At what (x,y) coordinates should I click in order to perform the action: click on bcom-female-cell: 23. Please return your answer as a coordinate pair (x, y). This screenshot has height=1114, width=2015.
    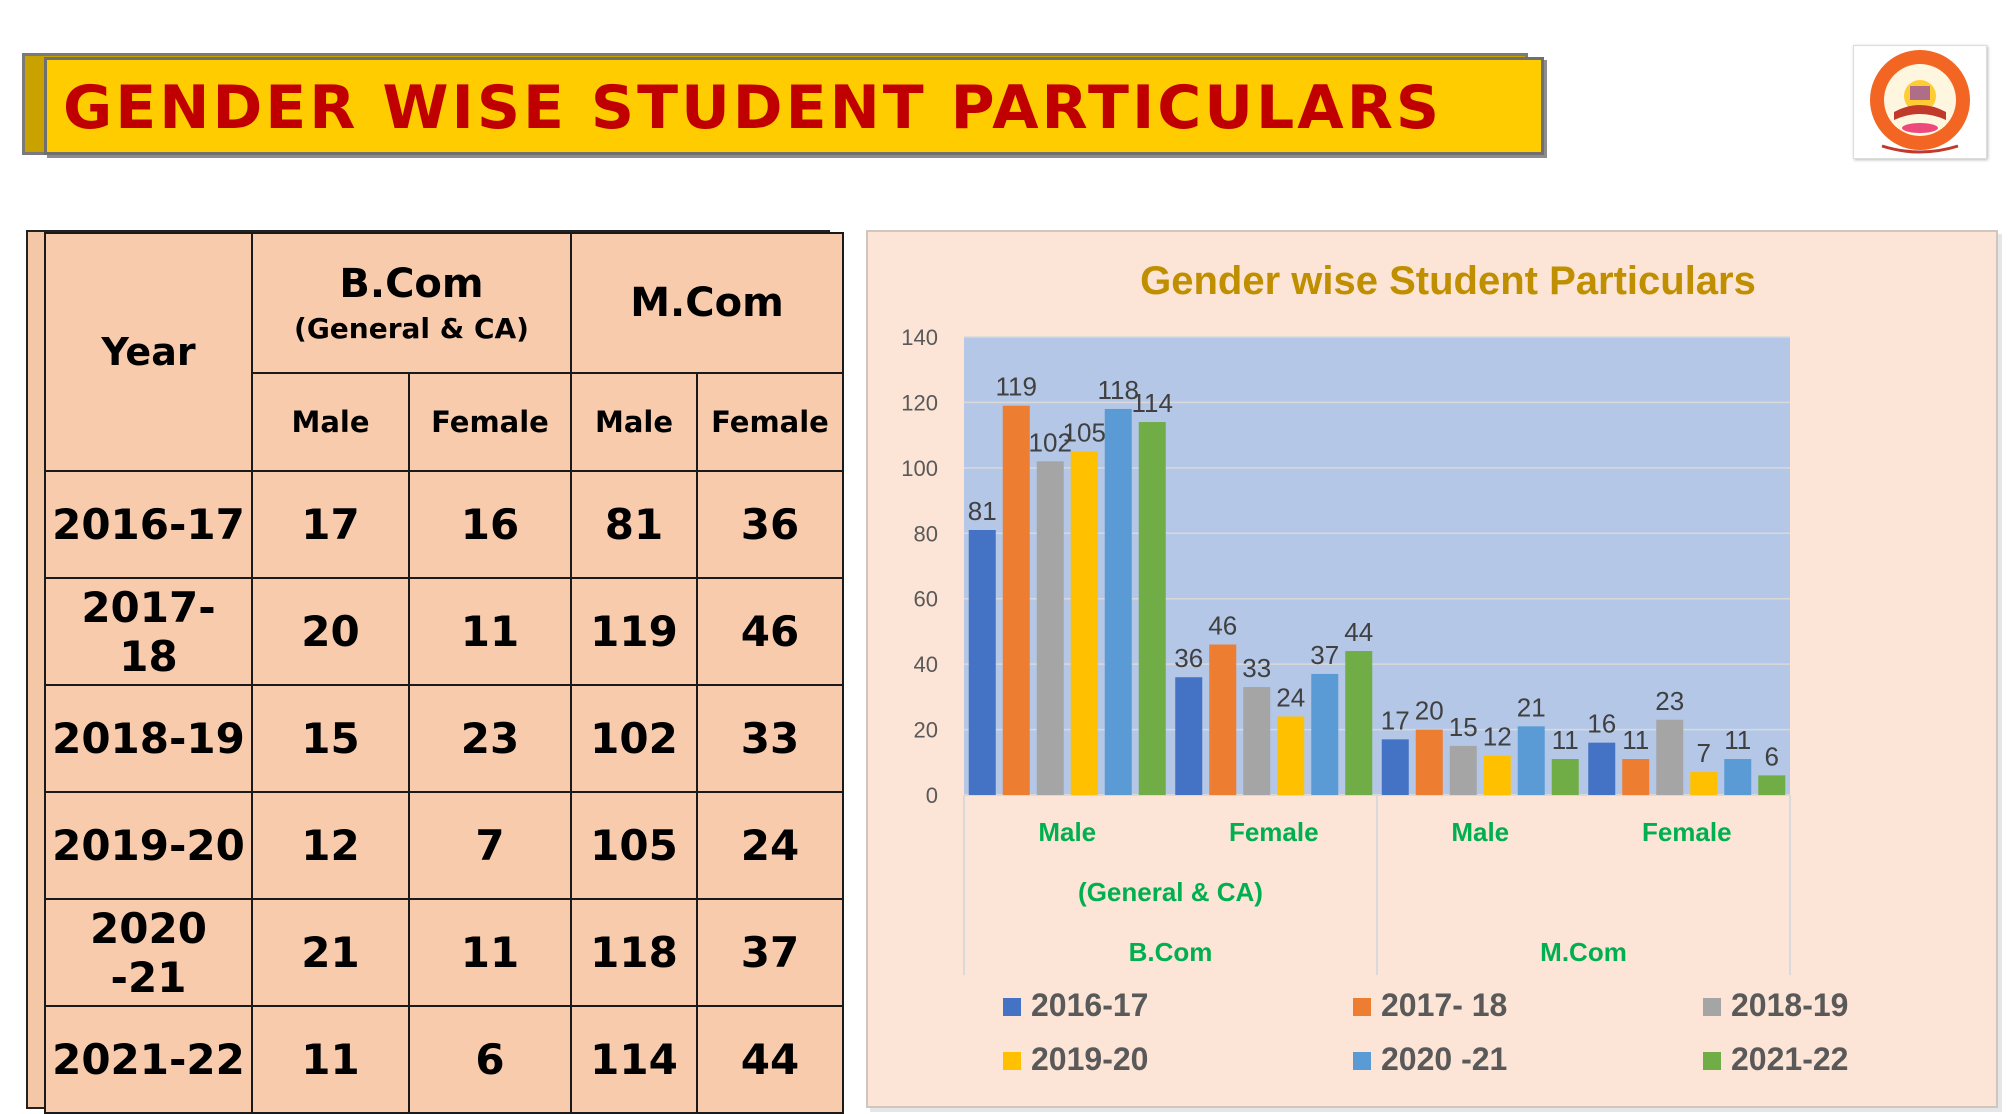
    Looking at the image, I should click on (490, 738).